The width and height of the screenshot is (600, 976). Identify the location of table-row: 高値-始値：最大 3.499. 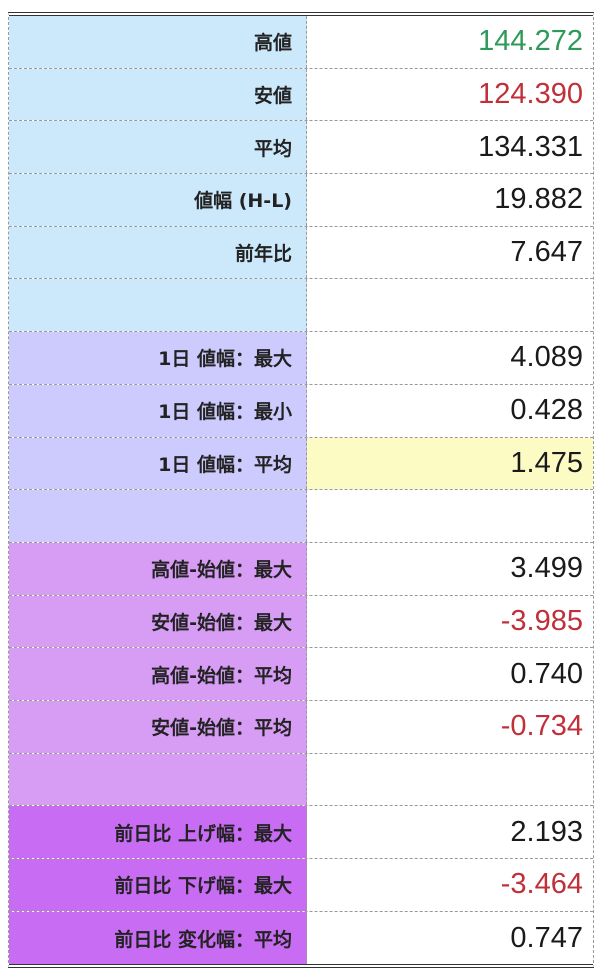
(301, 569).